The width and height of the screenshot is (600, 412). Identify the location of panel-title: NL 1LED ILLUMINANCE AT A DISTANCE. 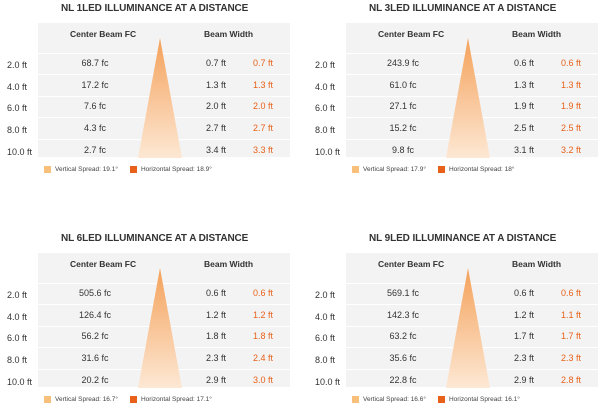
(155, 8).